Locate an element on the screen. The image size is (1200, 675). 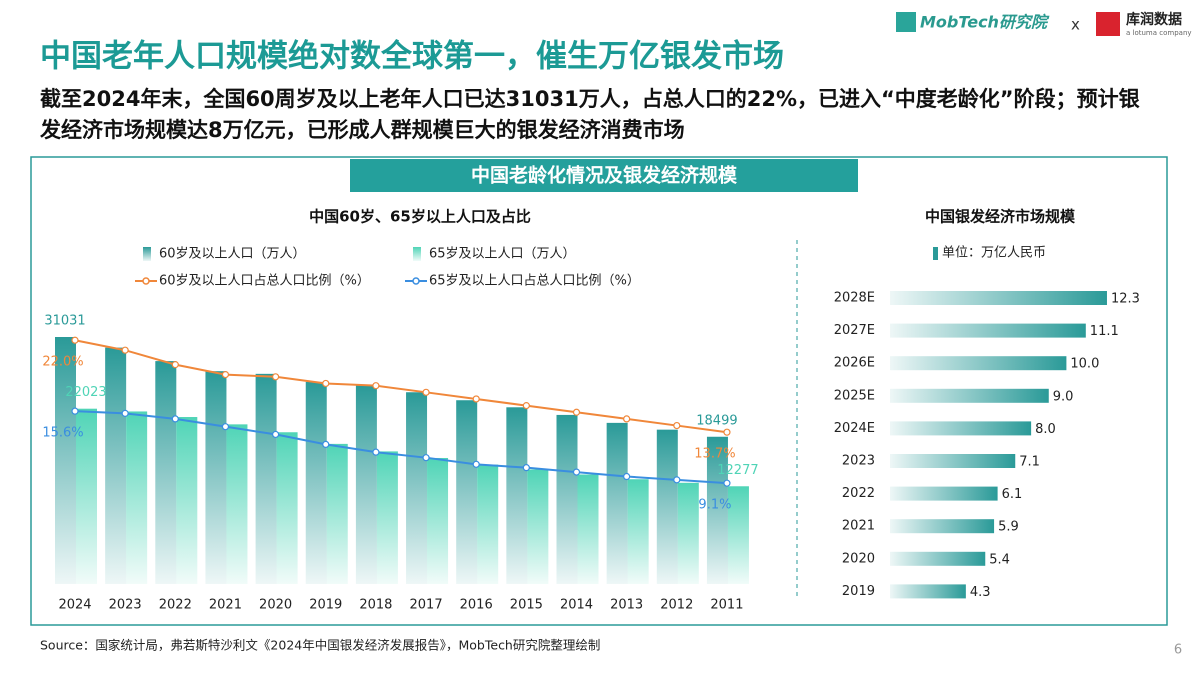
title: 中国老年人口规模绝对数全球第一，催生万亿银发市场 is located at coordinates (412, 57).